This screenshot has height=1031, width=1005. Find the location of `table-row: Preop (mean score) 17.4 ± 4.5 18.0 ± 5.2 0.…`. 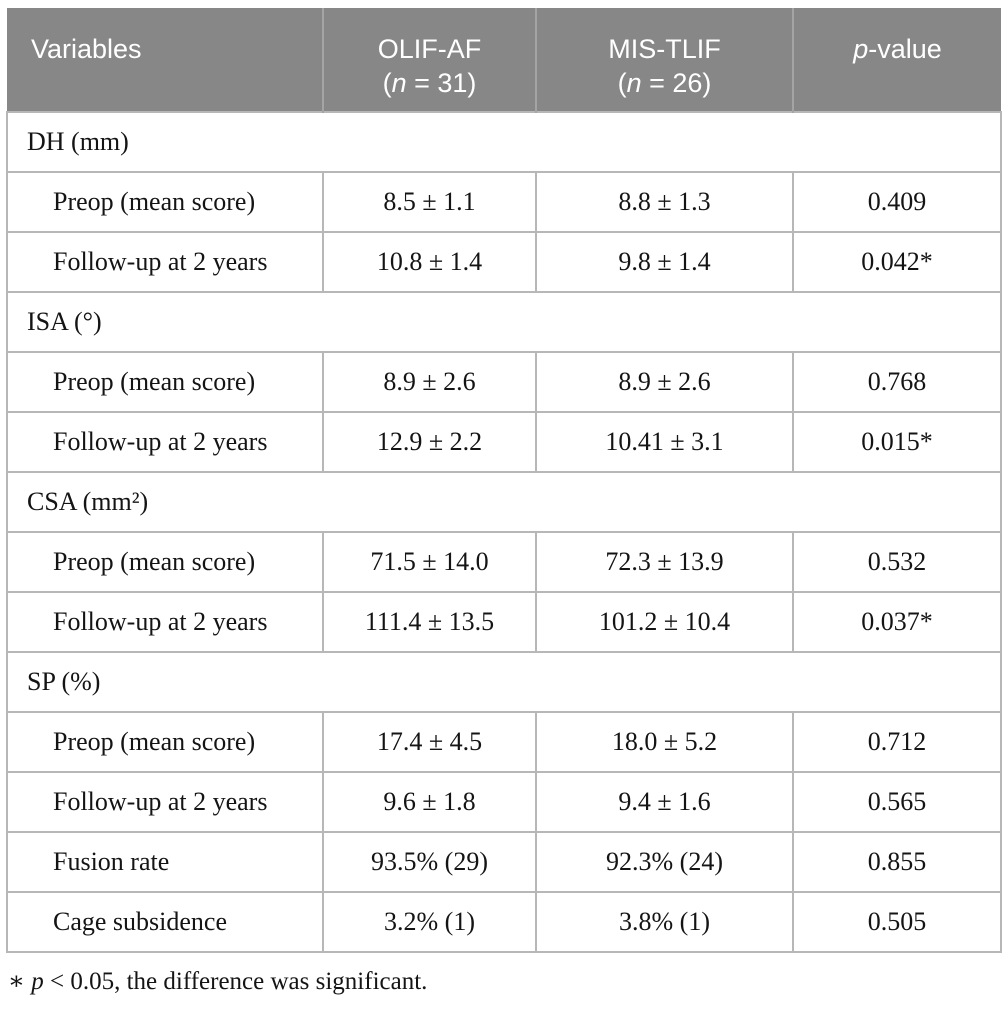

table-row: Preop (mean score) 17.4 ± 4.5 18.0 ± 5.2 0.… is located at coordinates (504, 742).